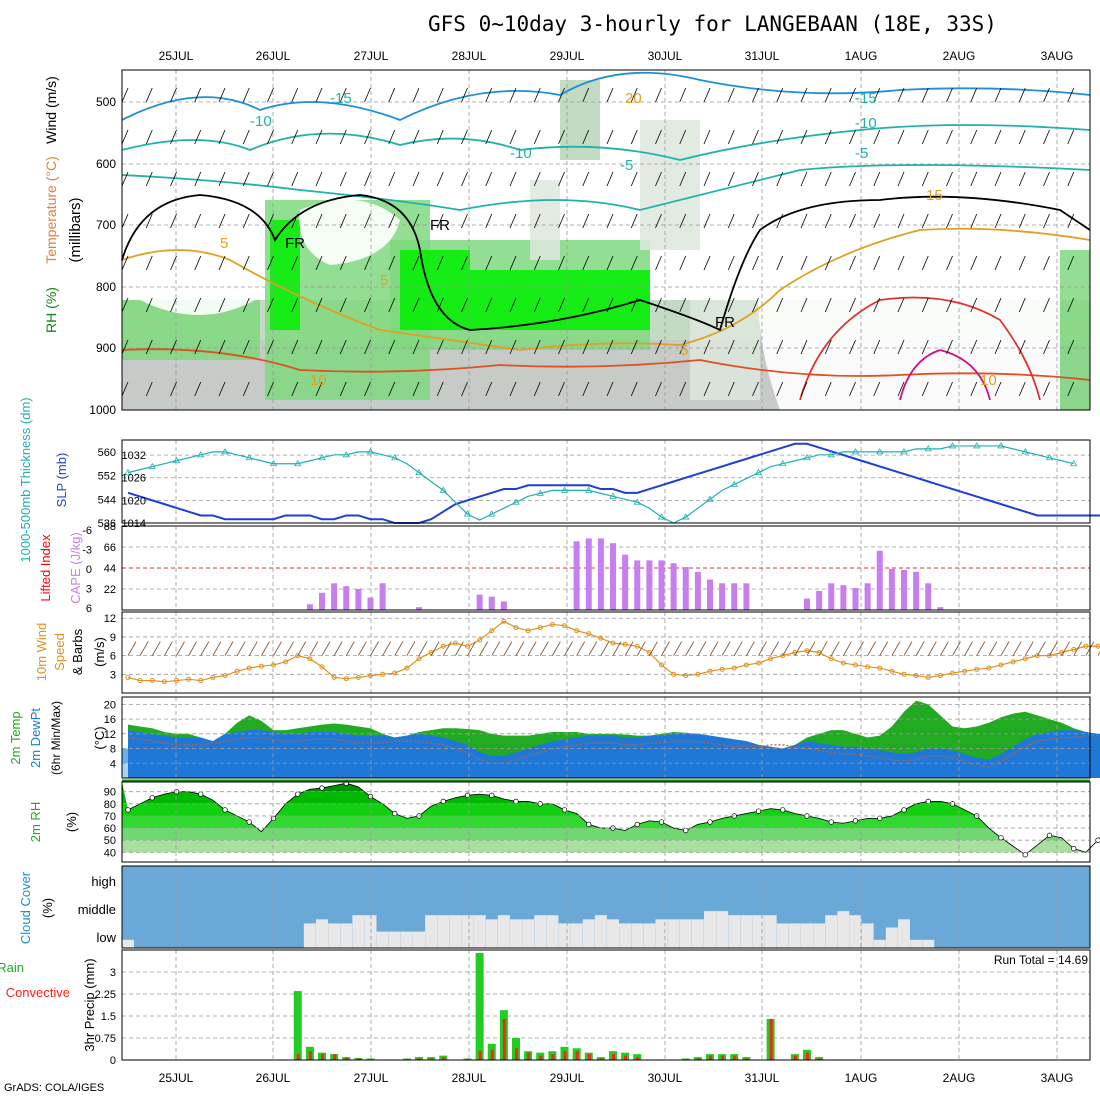  Describe the element at coordinates (41, 652) in the screenshot. I see `wind-axis-label-a: 10m Wind` at that location.